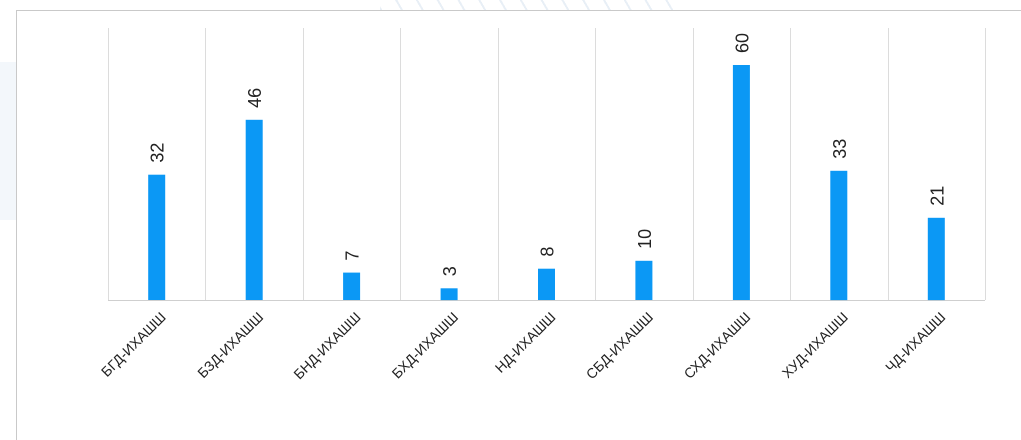 The width and height of the screenshot is (1021, 440). Describe the element at coordinates (840, 149) in the screenshot. I see `data-label: 33` at that location.